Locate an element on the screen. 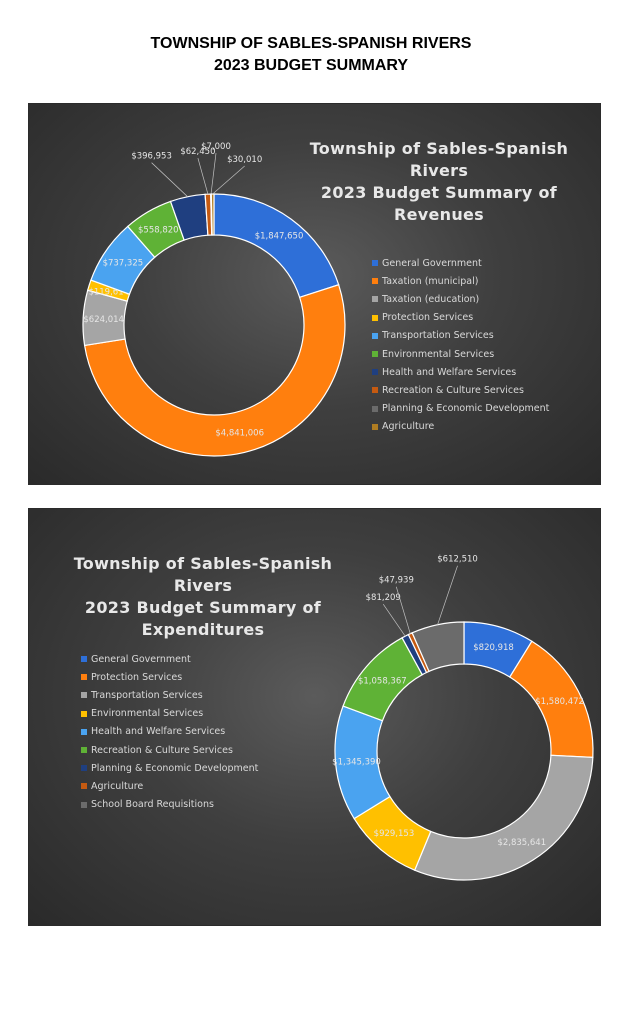 The image size is (622, 1024). revenues-data-label-9: $7,000 is located at coordinates (216, 147).